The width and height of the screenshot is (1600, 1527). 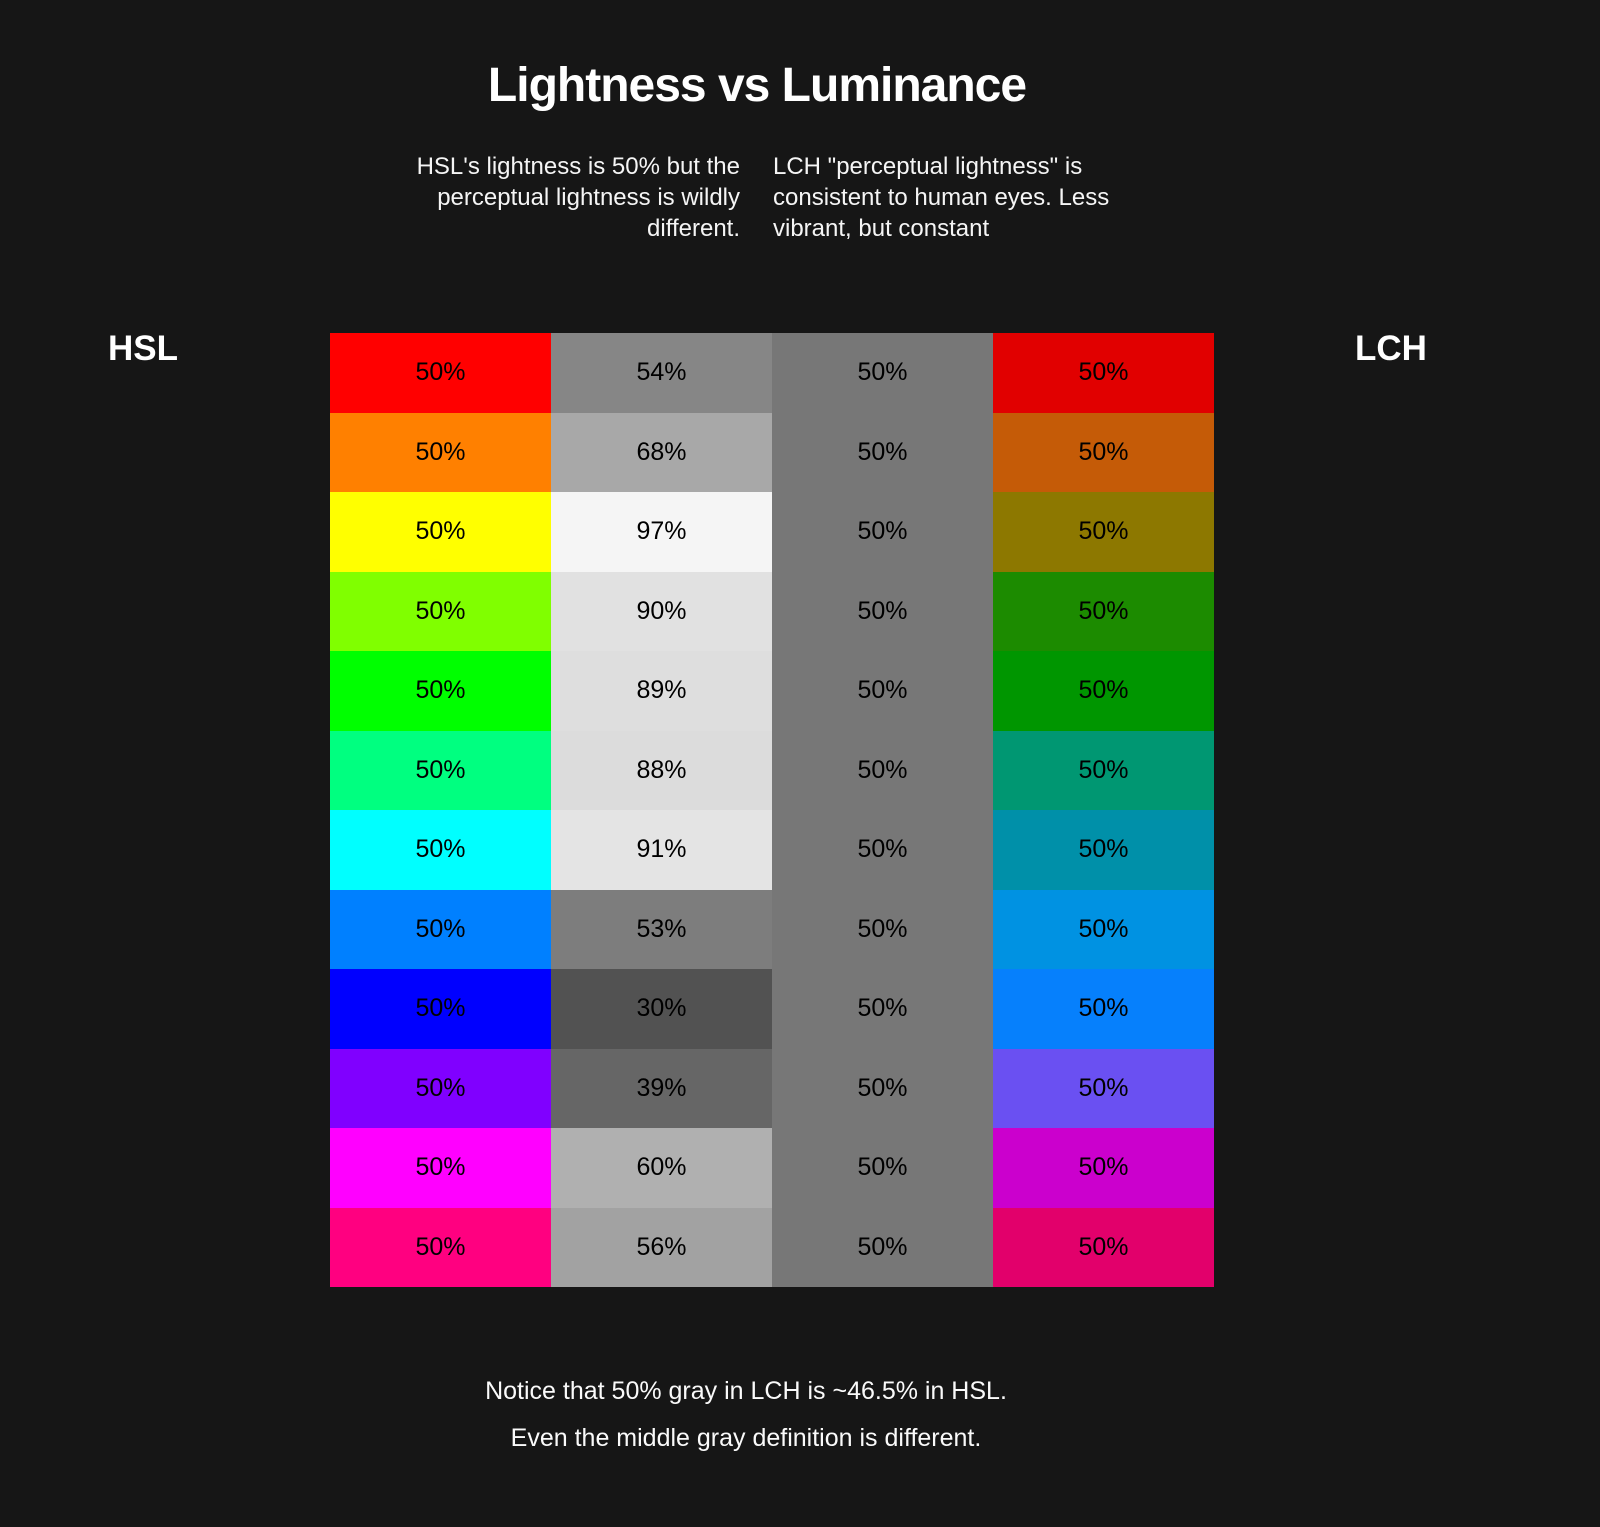 What do you see at coordinates (1103, 770) in the screenshot?
I see `swatch-lch-color-spring-green: 50%` at bounding box center [1103, 770].